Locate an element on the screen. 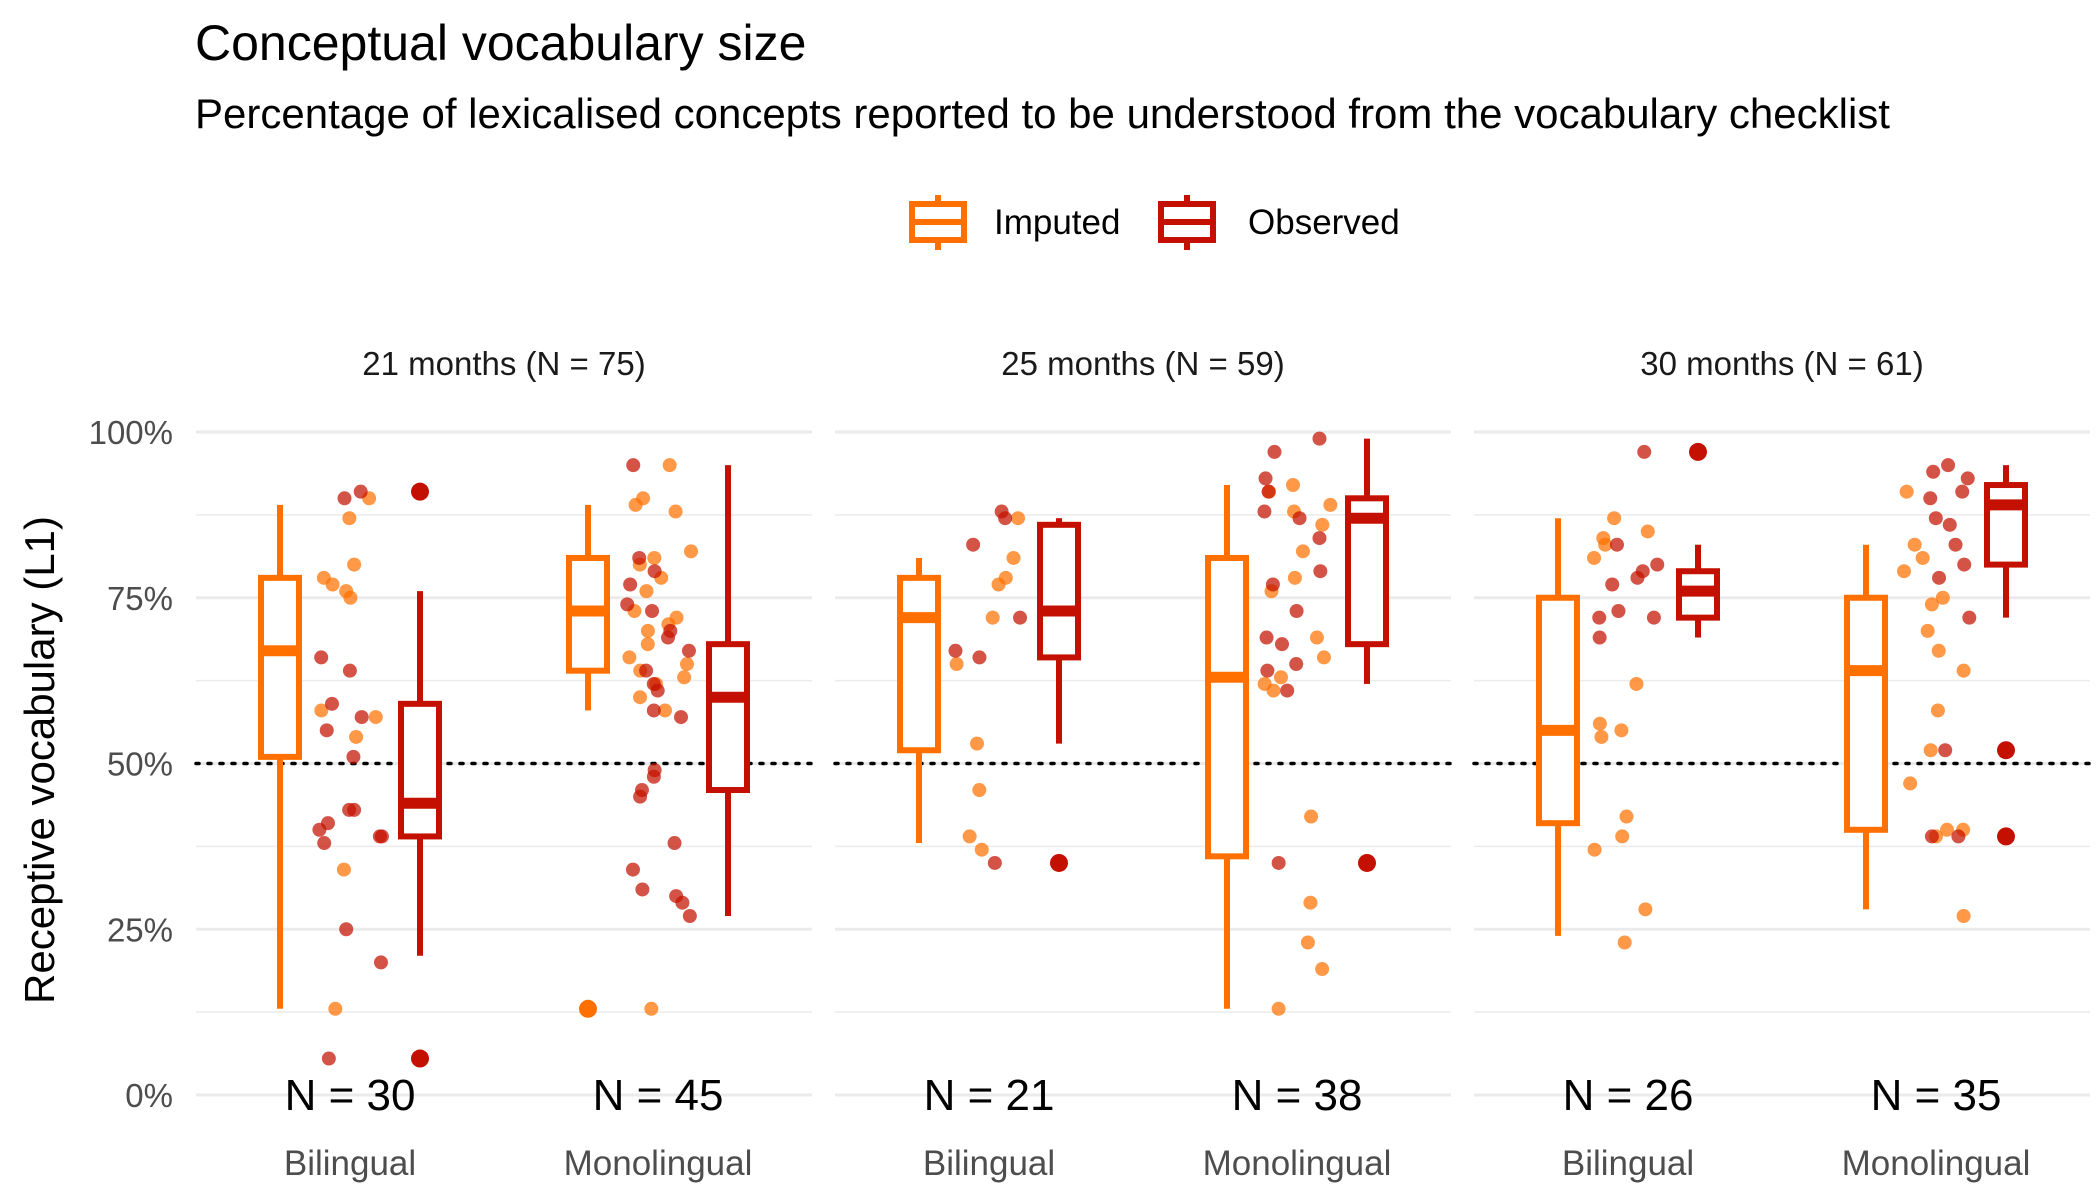 The height and width of the screenshot is (1200, 2100). x-tick-label: Bilingual is located at coordinates (350, 1163).